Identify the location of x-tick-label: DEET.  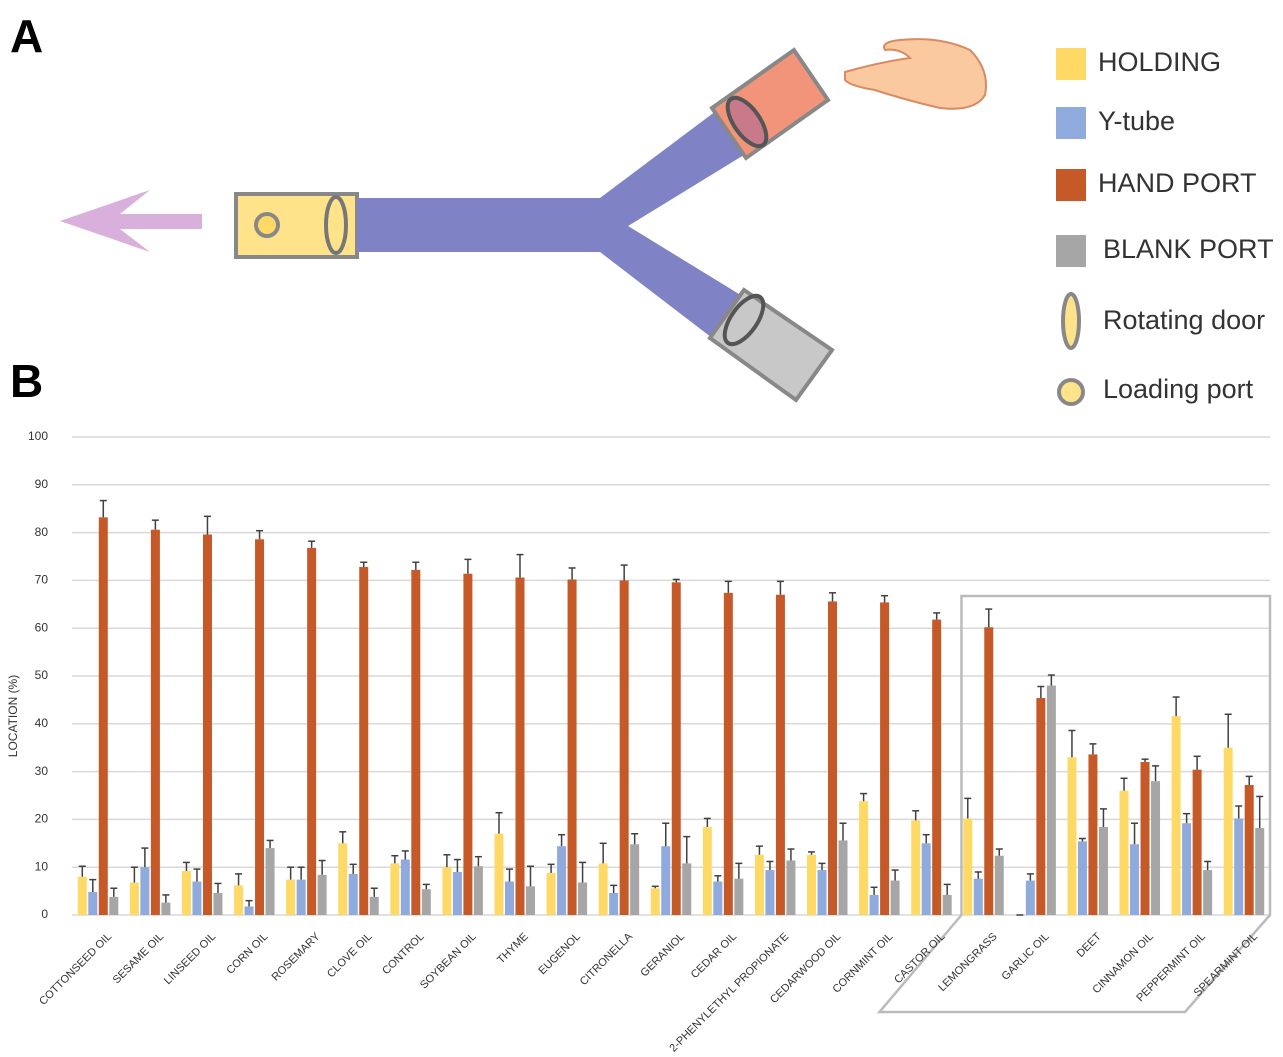
(1089, 944).